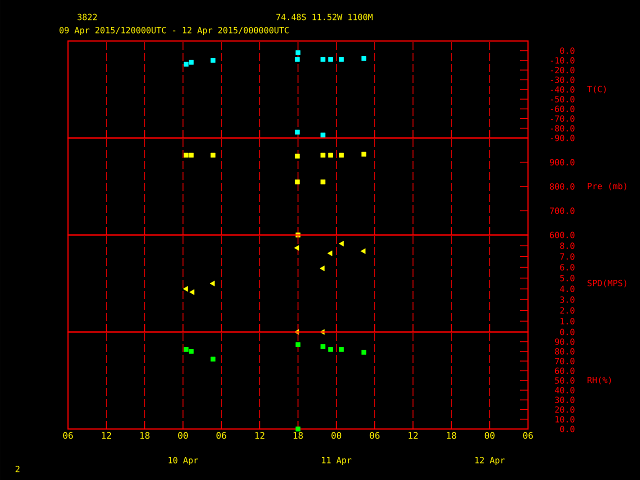 The image size is (640, 480). I want to click on y-tick-label: 70.0, so click(564, 361).